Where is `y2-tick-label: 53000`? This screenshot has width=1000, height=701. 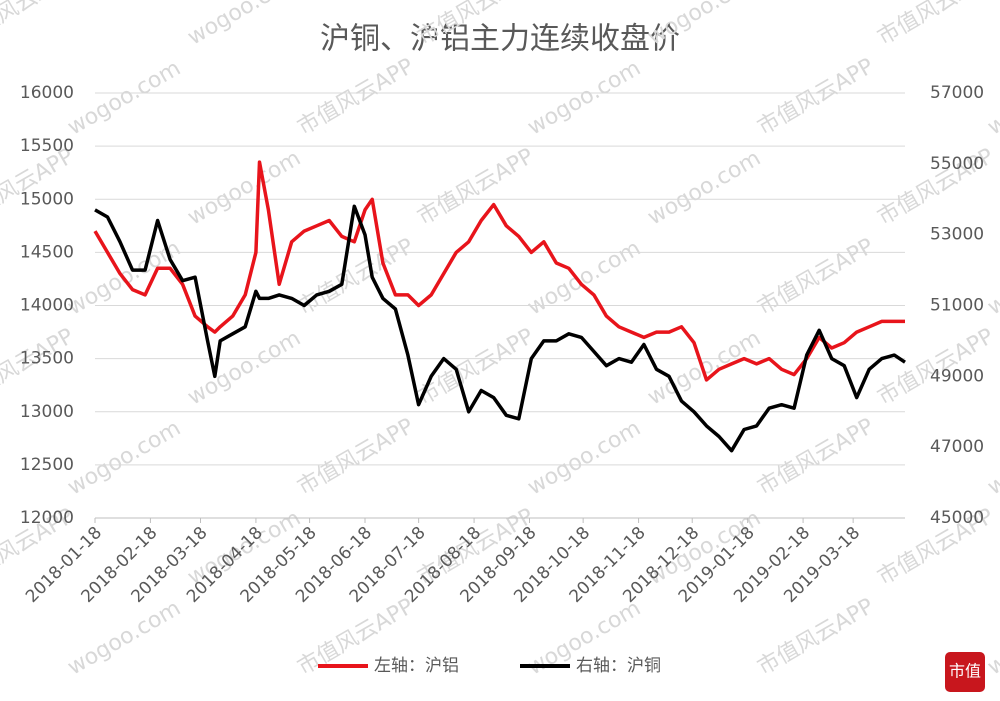
y2-tick-label: 53000 is located at coordinates (957, 235).